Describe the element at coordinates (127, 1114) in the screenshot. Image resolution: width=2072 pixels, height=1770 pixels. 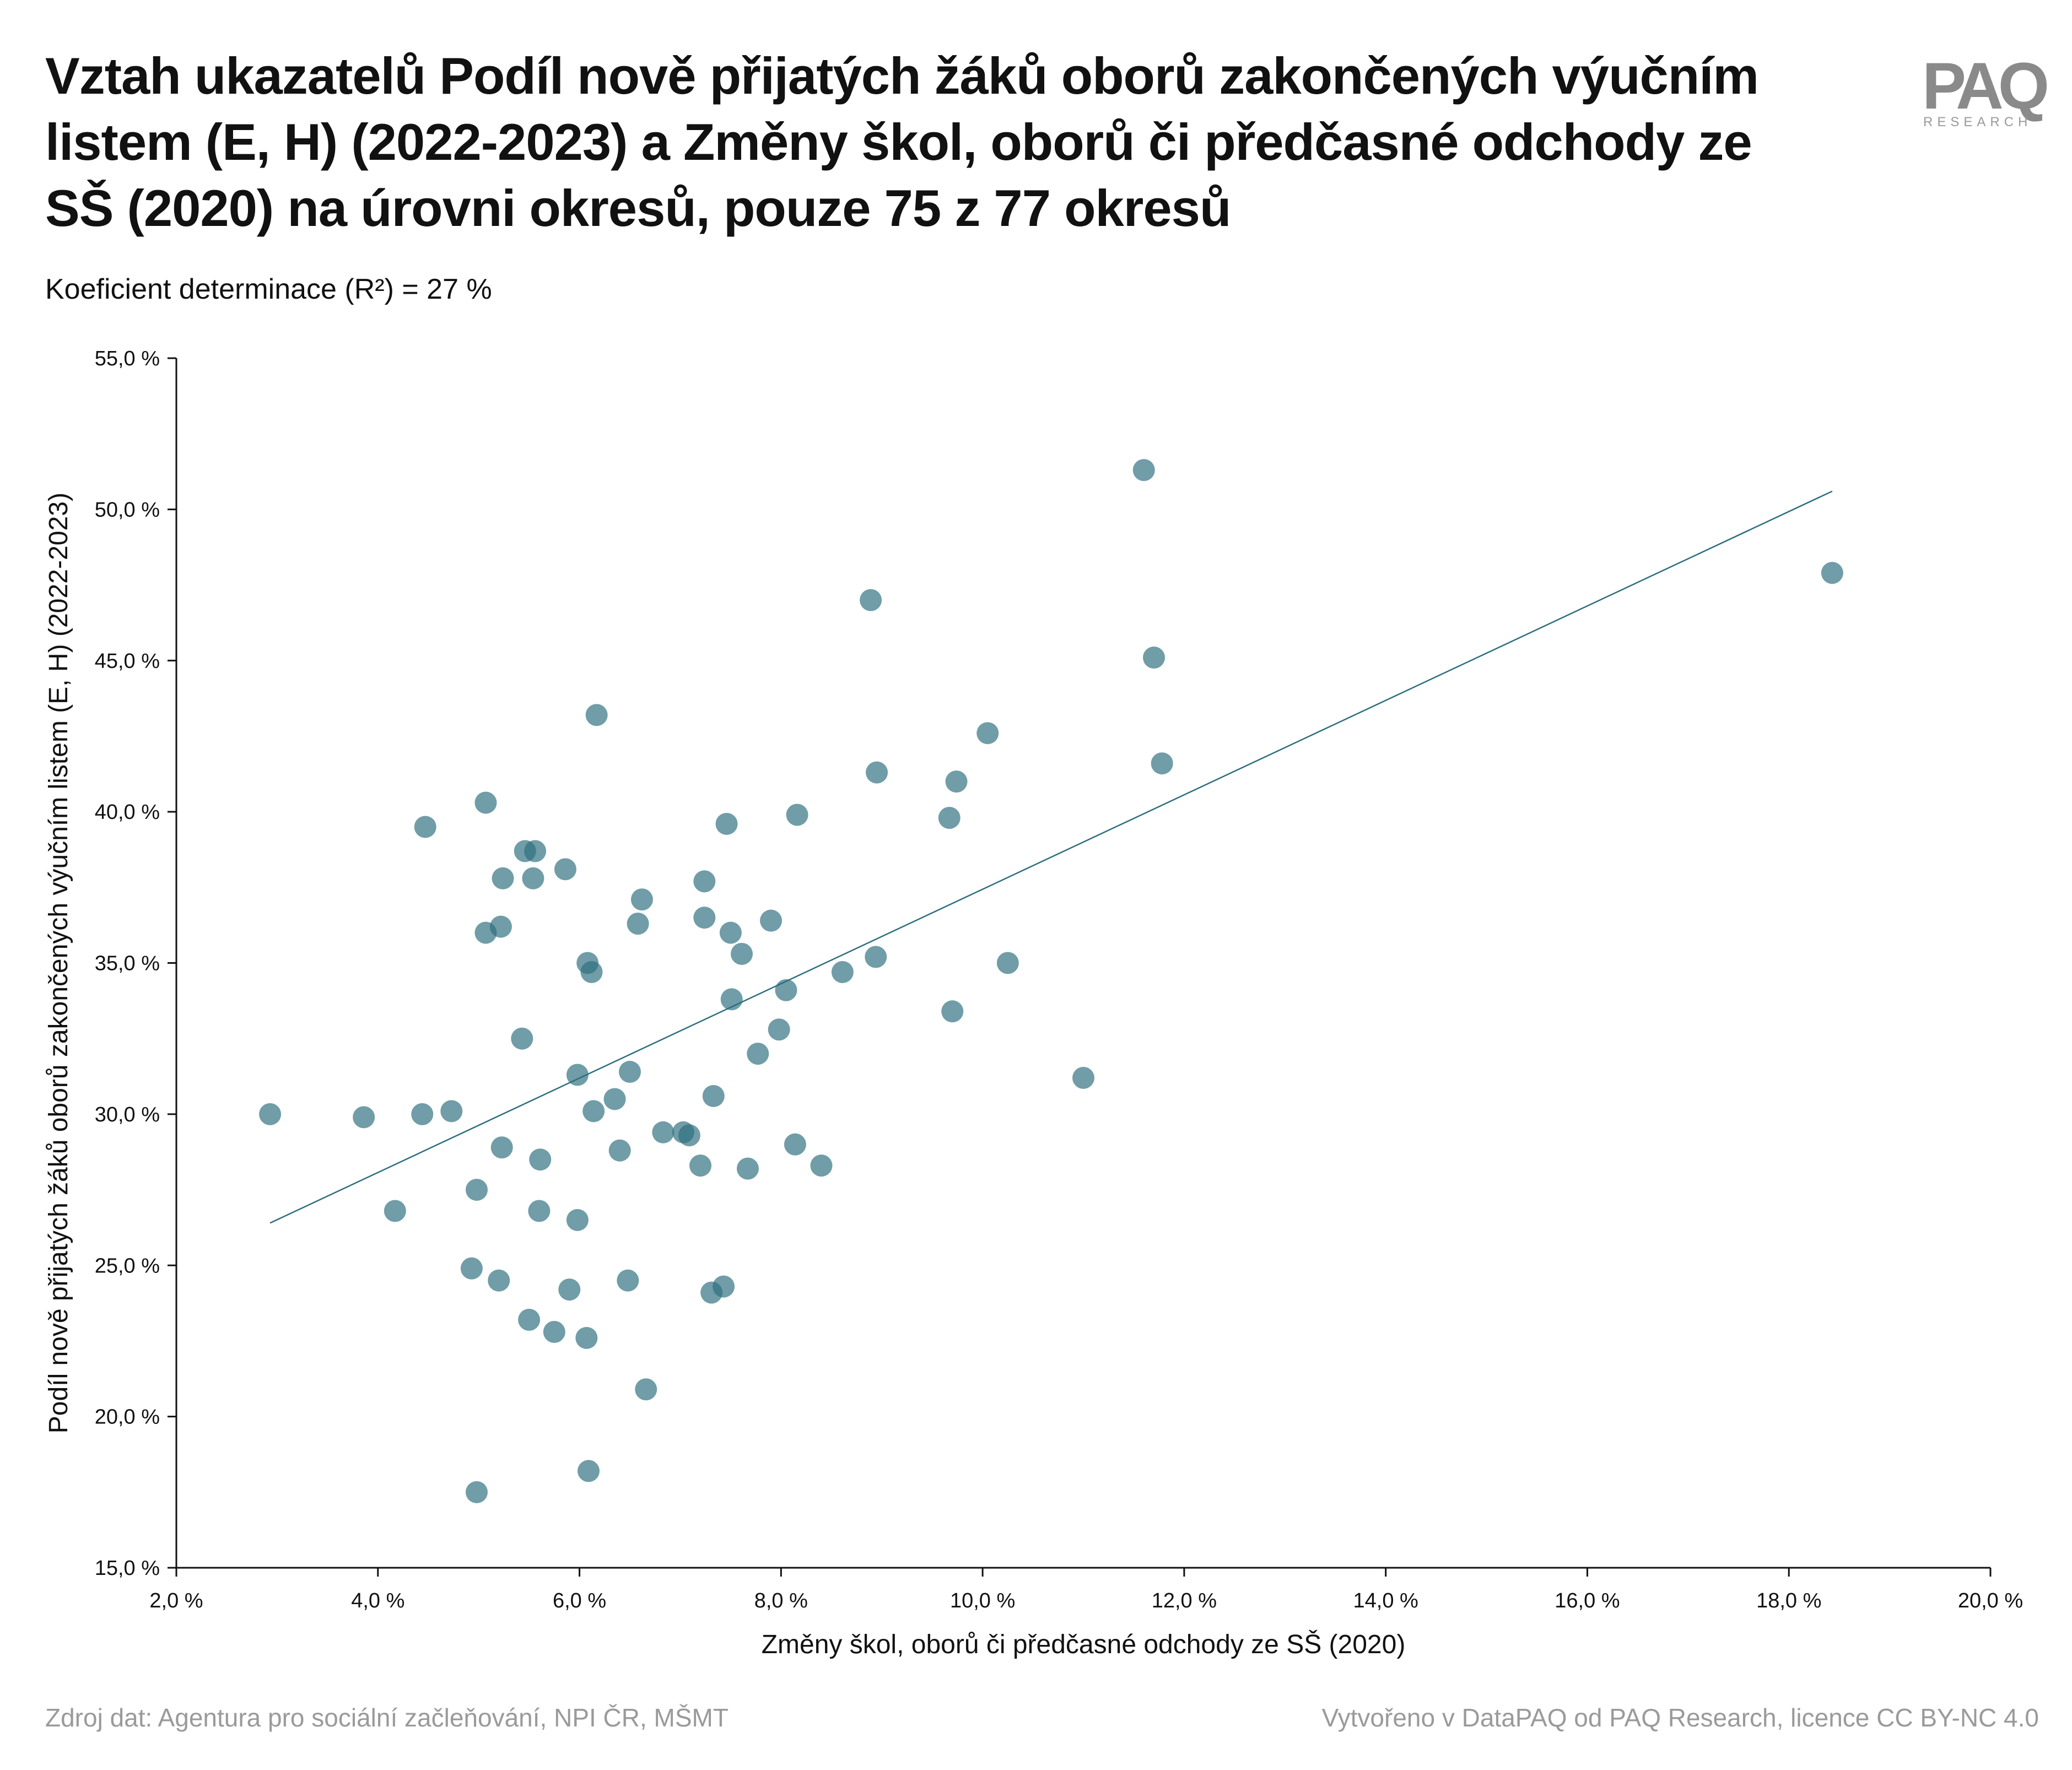
I see `y-tick-label: 30,0 %` at that location.